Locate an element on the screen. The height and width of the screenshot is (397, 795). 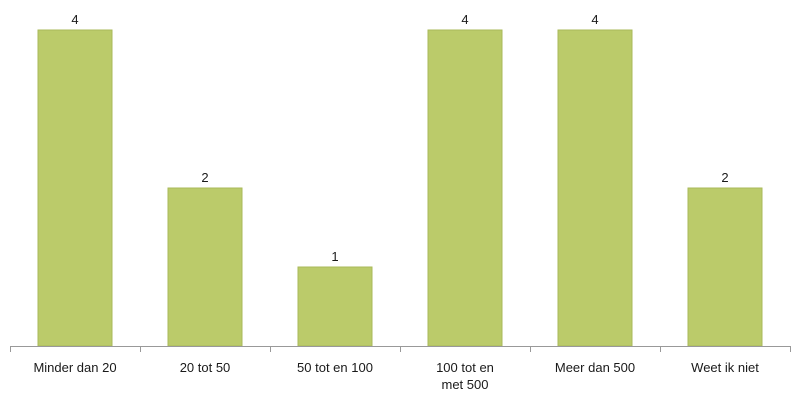
category-label: Minder dan 20 is located at coordinates (74, 367).